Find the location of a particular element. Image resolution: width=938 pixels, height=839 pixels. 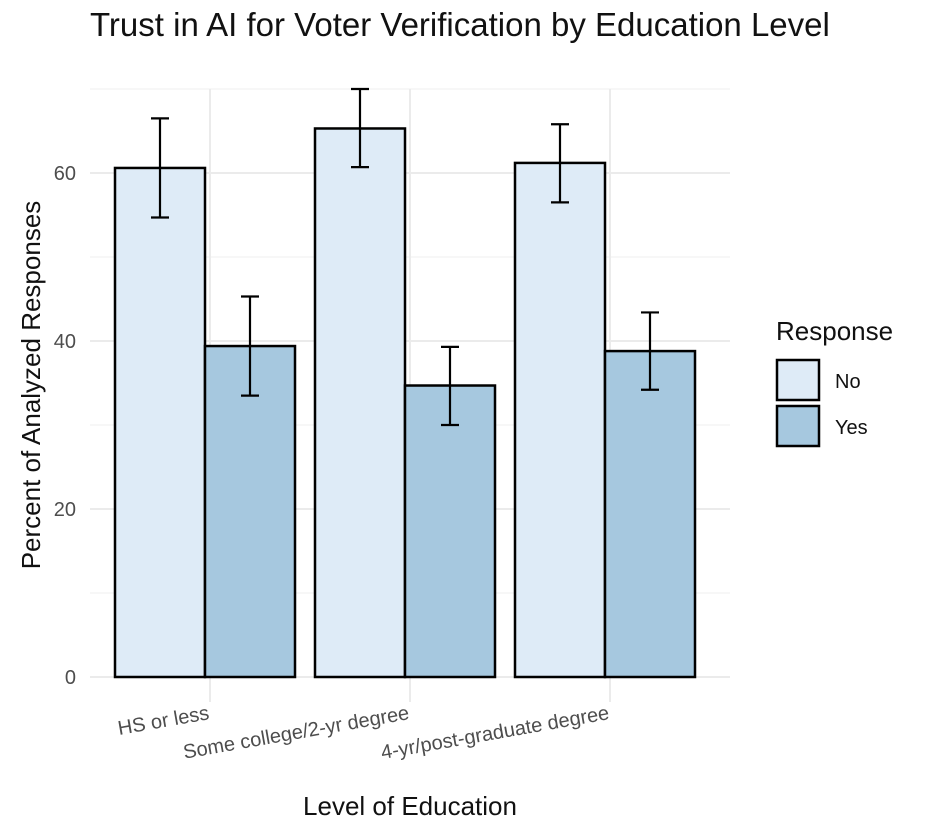

x-tick-label: Some college/2-yr degree is located at coordinates (296, 732).